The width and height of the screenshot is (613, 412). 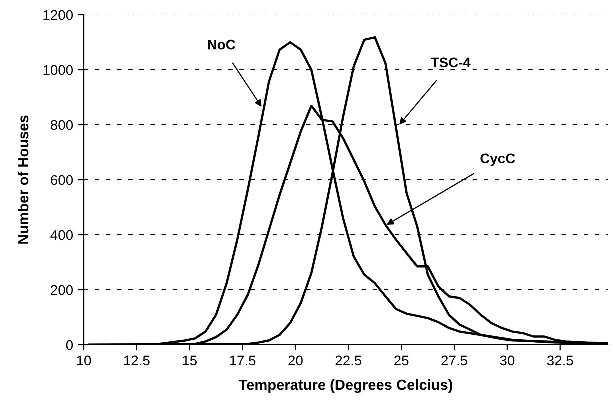 What do you see at coordinates (62, 180) in the screenshot?
I see `y-tick-label: 600` at bounding box center [62, 180].